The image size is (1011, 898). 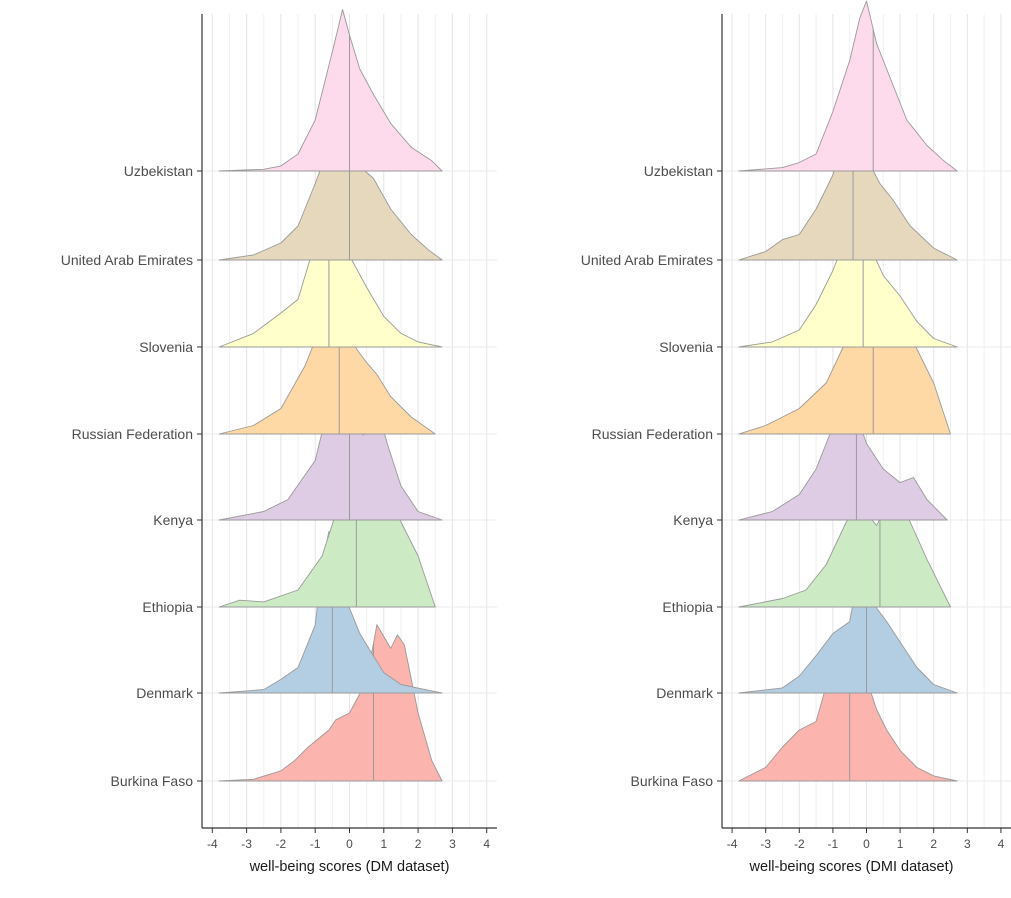 What do you see at coordinates (851, 867) in the screenshot?
I see `x-axis-title: well-being scores (DMI dataset)` at bounding box center [851, 867].